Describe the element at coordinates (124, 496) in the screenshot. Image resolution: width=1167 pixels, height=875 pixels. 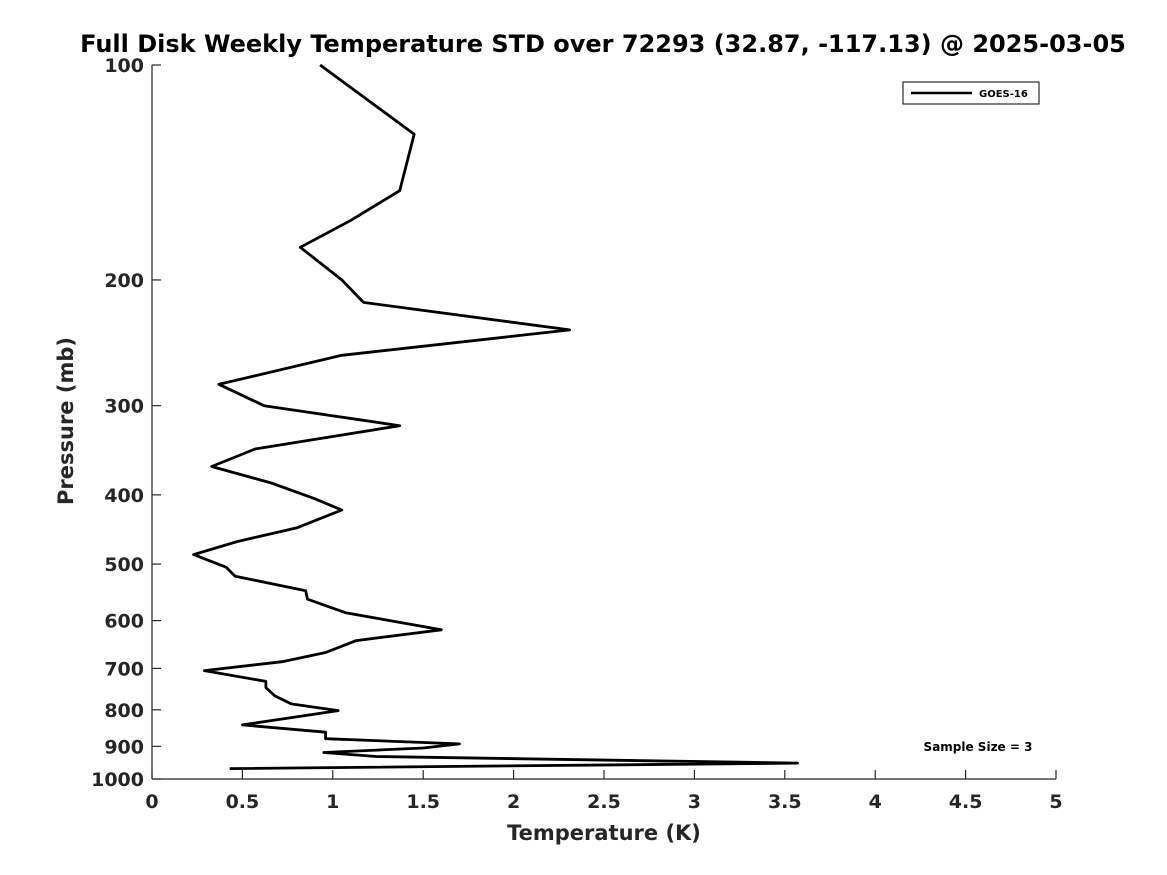
I see `y-tick-label: 400` at that location.